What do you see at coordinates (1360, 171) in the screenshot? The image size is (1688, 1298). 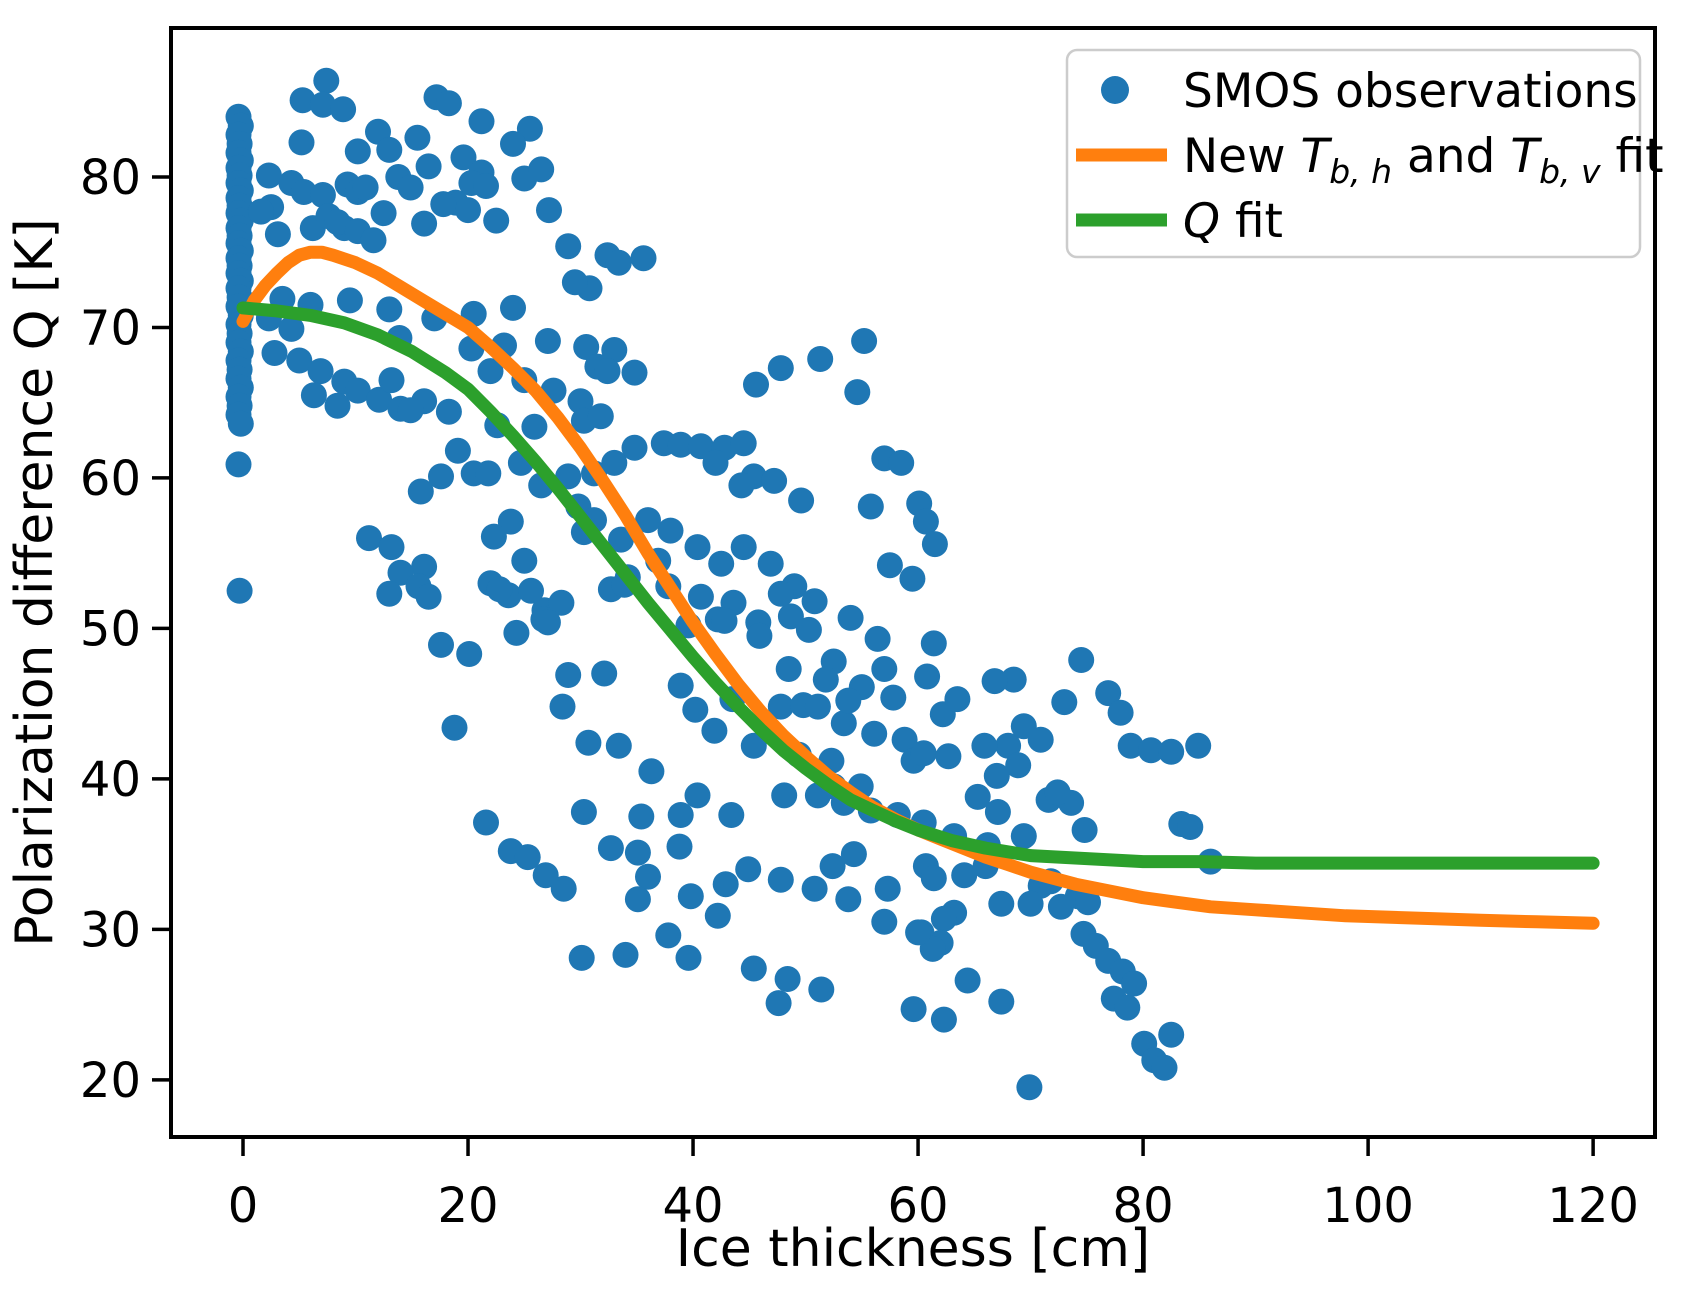 I see `legend-label-subscript: b, h` at bounding box center [1360, 171].